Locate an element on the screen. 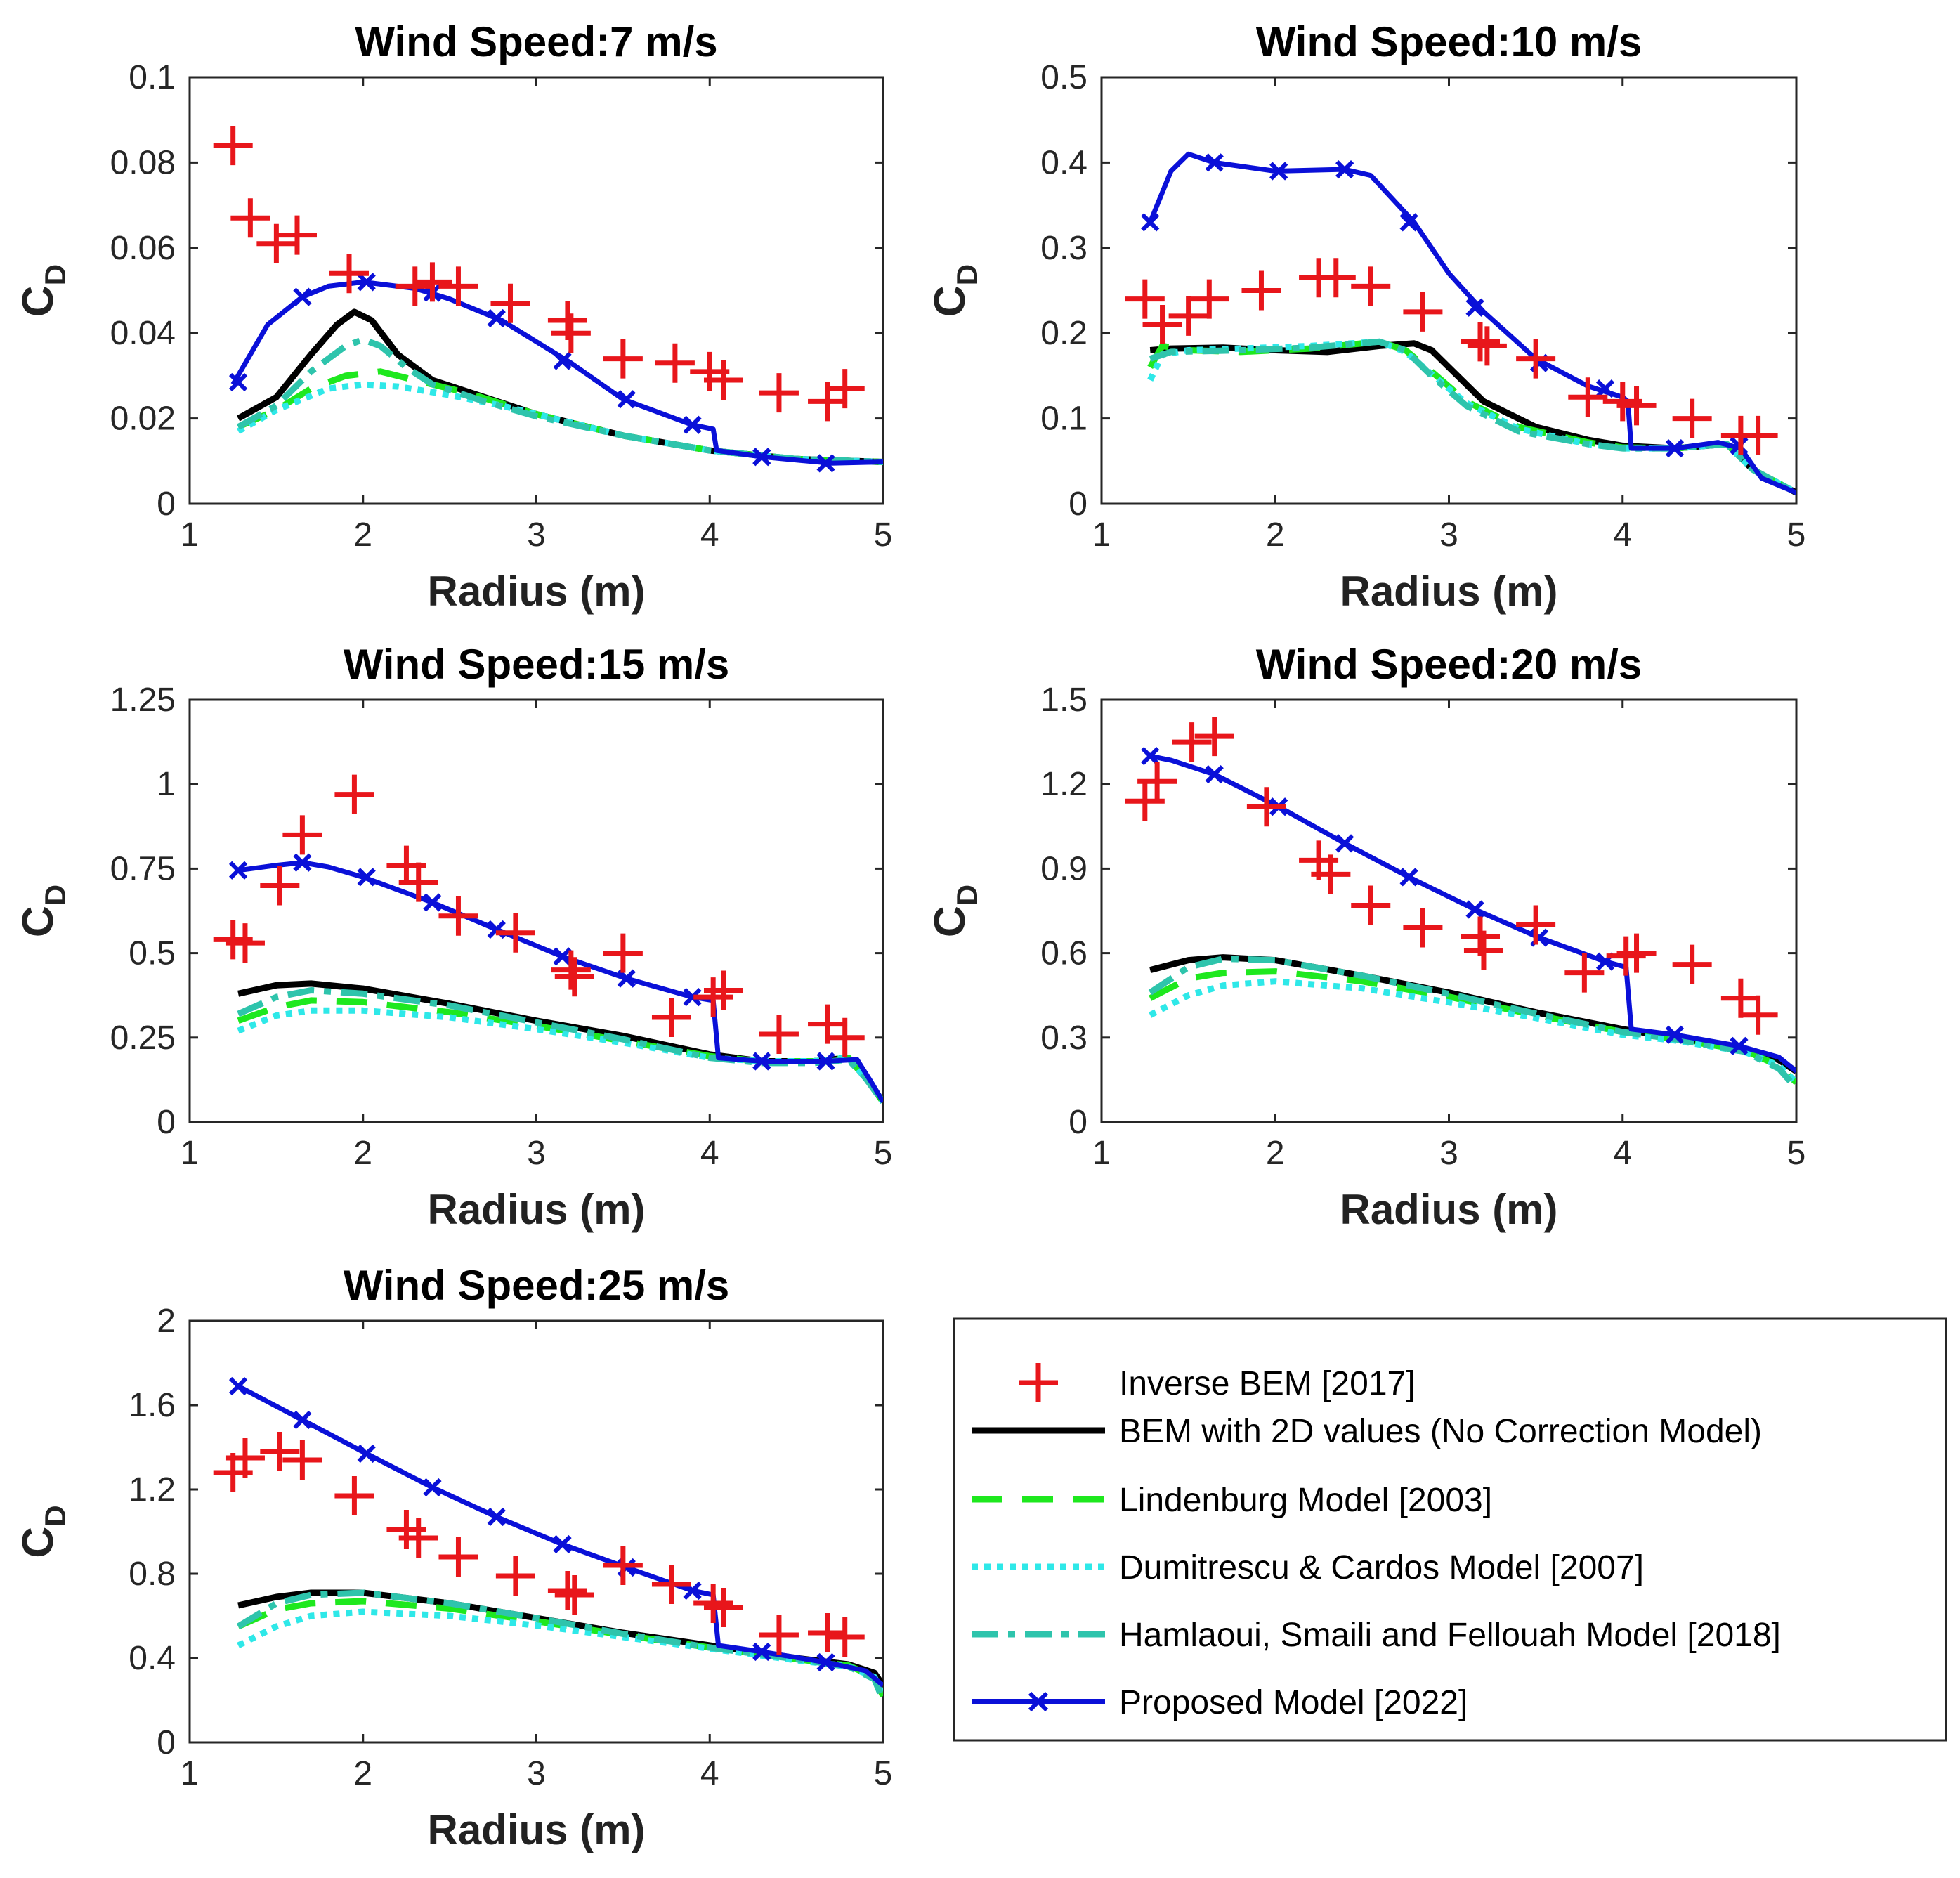 The height and width of the screenshot is (1878, 1960). y-tick-label: 0.8 is located at coordinates (152, 1574).